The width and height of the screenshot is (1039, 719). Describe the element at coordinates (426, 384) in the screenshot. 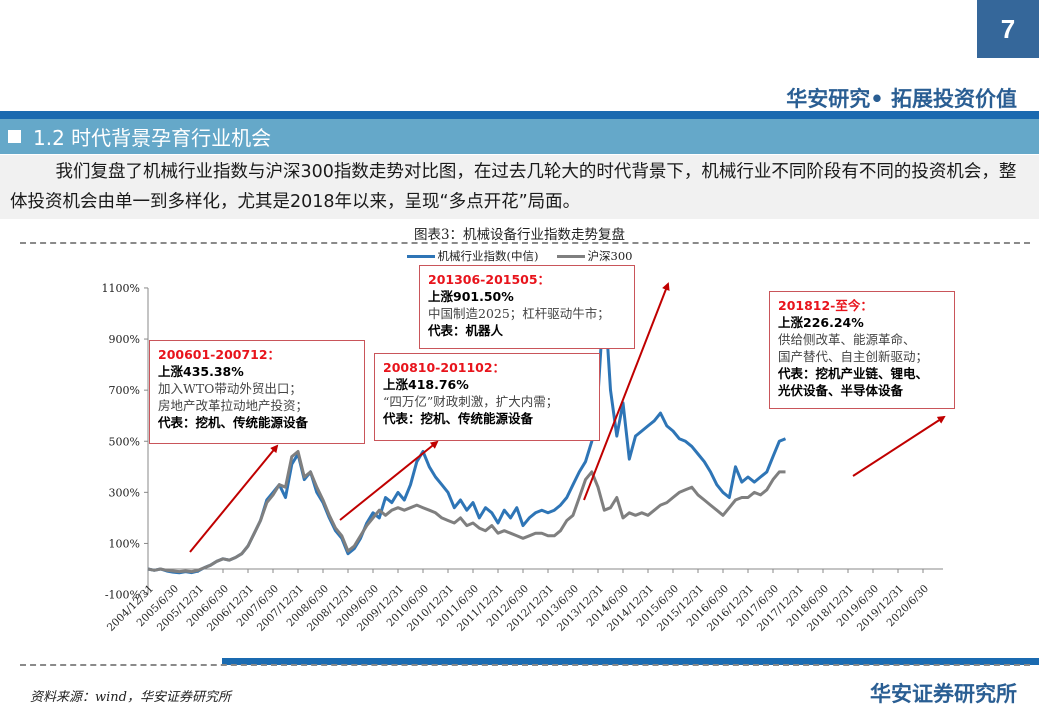

I see `annotation-gain: 上涨418.76%` at that location.